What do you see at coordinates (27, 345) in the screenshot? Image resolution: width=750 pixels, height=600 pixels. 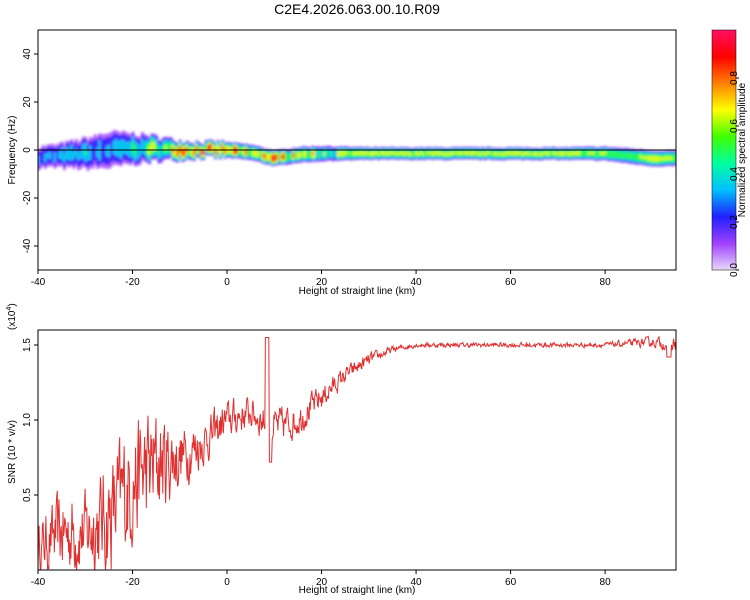 I see `y-tick-label: 1.5` at bounding box center [27, 345].